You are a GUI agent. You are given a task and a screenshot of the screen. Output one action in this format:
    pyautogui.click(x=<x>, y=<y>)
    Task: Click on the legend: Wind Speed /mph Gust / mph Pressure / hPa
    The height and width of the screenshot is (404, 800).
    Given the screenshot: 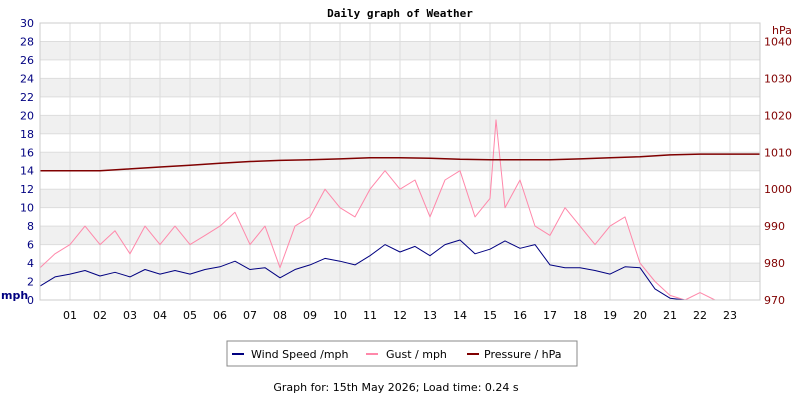 What is the action you would take?
    pyautogui.click(x=402, y=353)
    